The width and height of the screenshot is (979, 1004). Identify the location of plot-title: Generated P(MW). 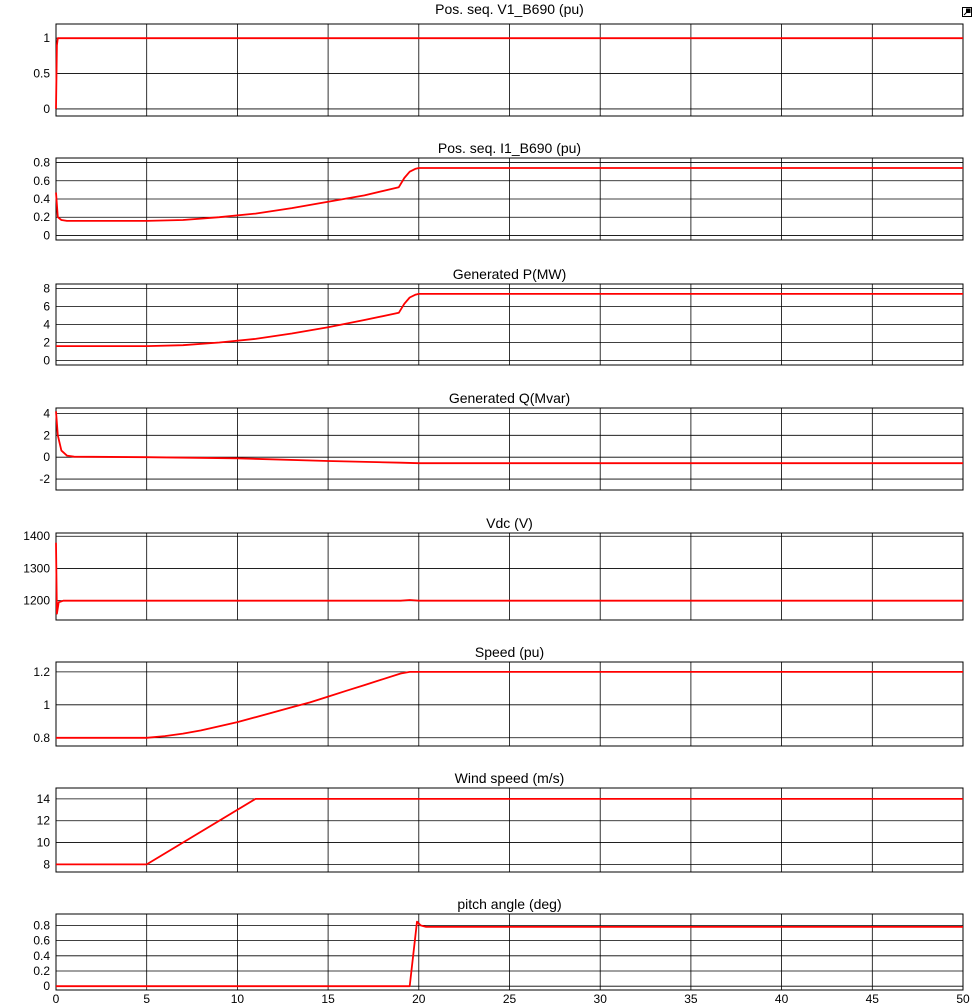
(510, 274).